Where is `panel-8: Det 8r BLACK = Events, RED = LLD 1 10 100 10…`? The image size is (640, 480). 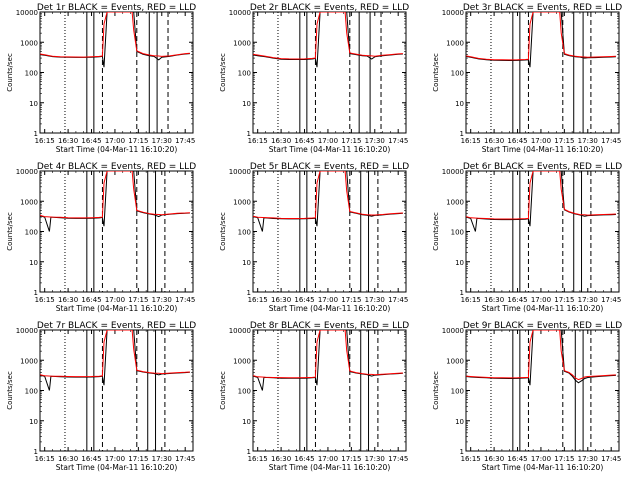 panel-8: Det 8r BLACK = Events, RED = LLD 1 10 100 10… is located at coordinates (314, 396).